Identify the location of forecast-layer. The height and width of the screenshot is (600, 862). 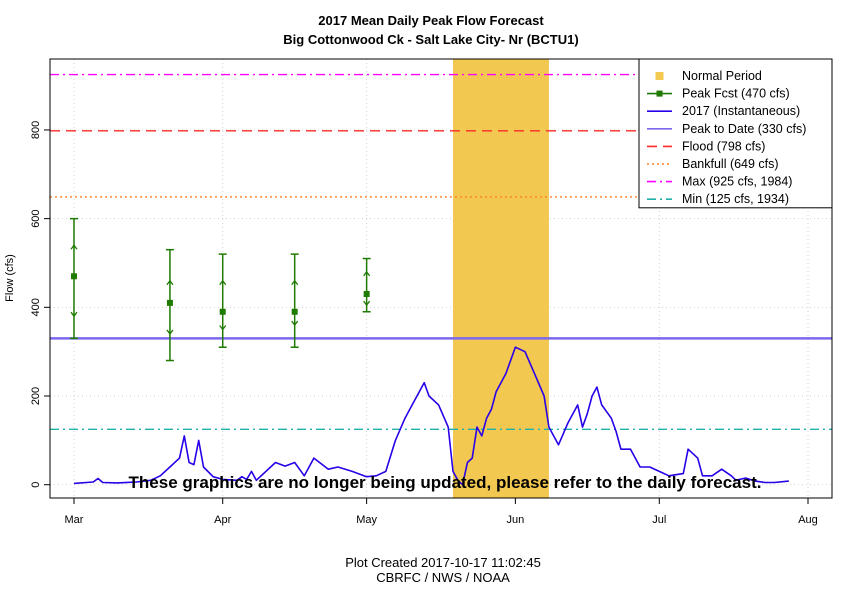
(220, 289).